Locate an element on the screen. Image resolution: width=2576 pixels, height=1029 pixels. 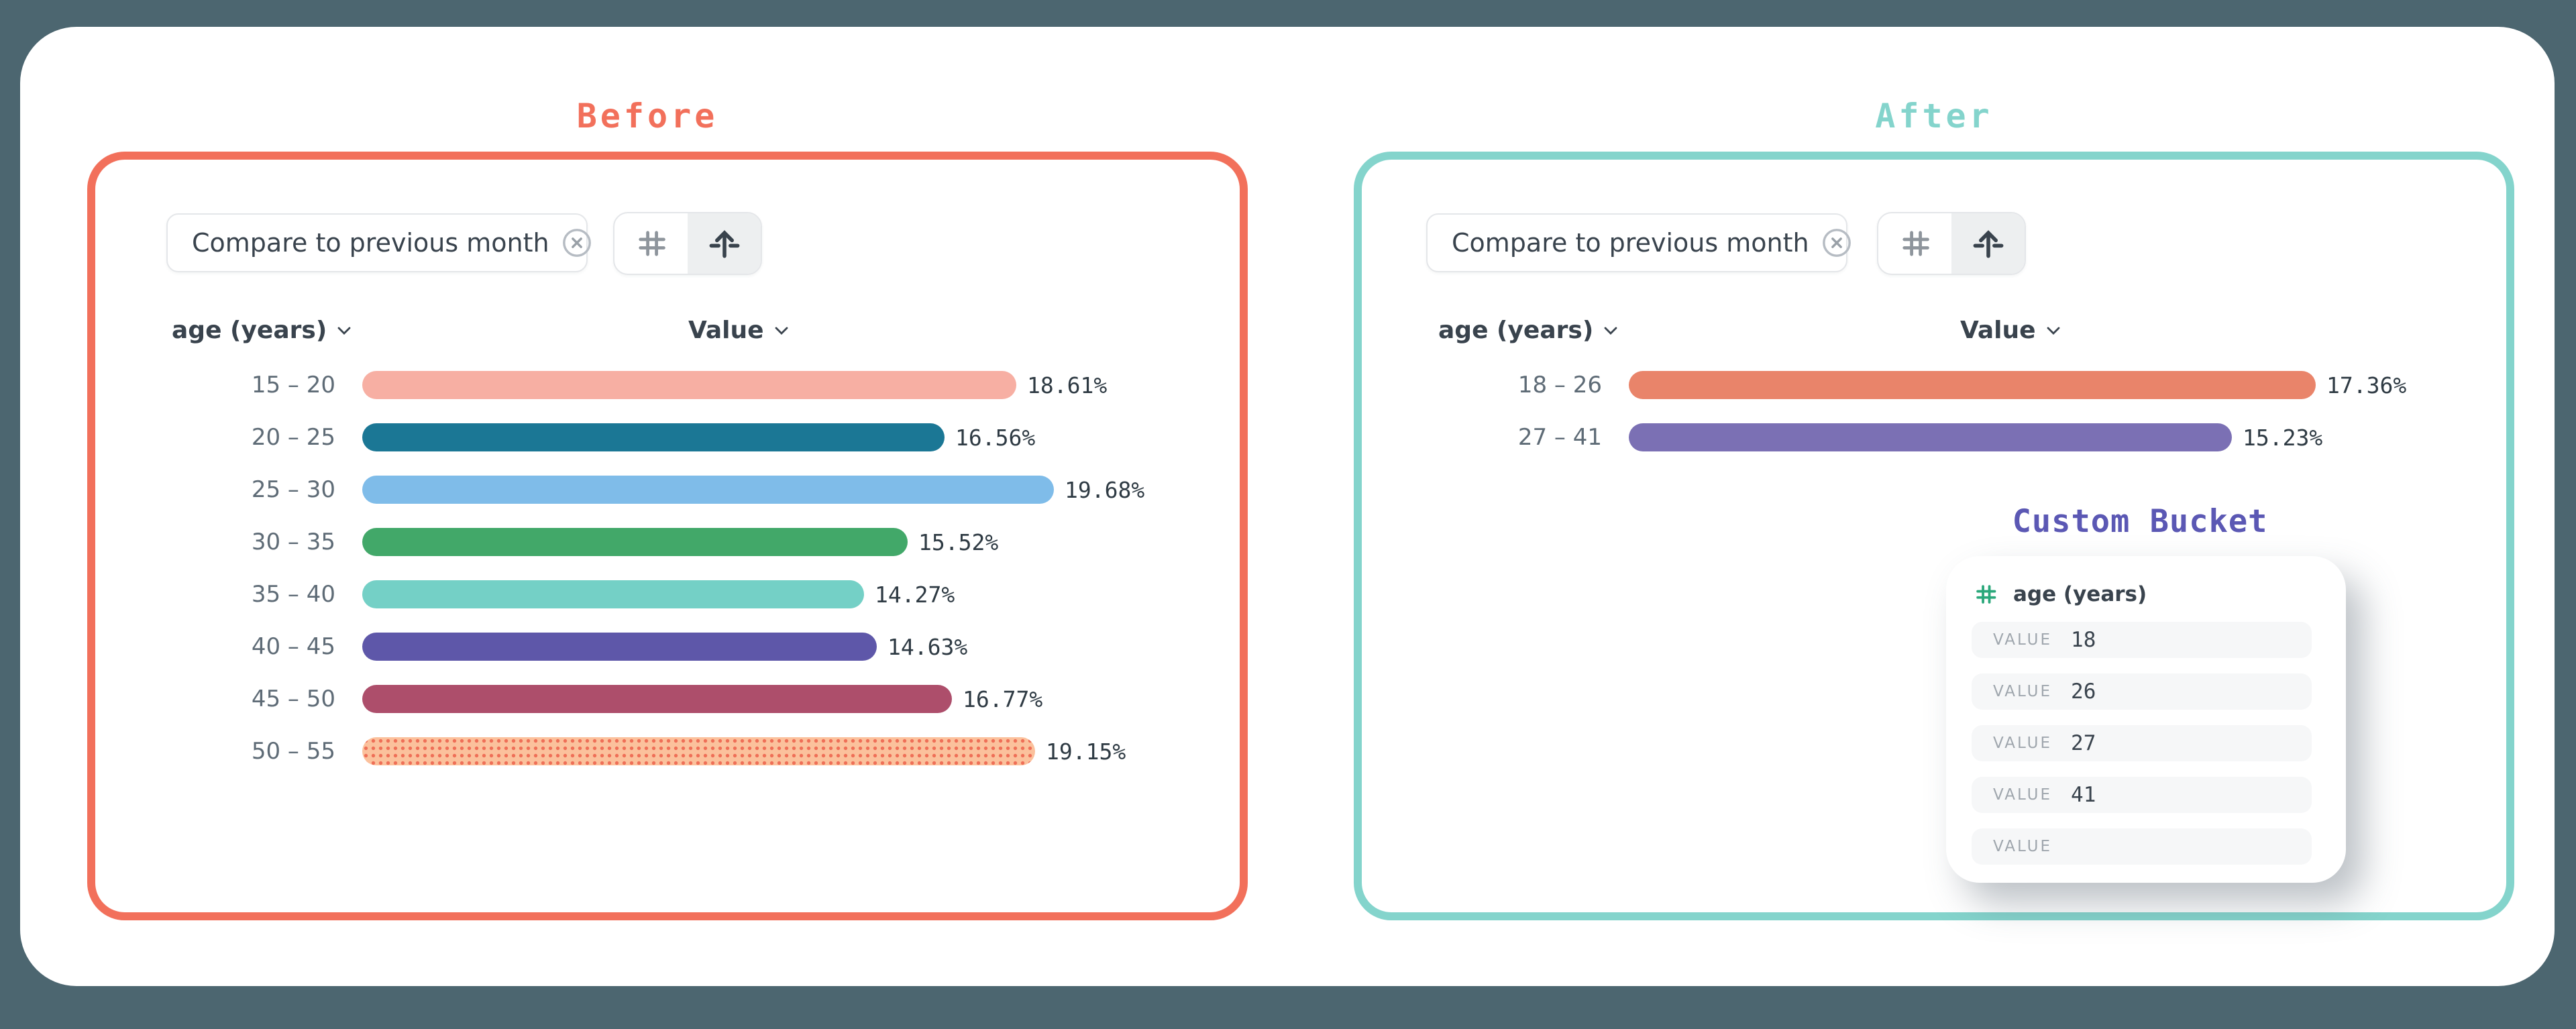
bucket-range-label: 20 – 25 is located at coordinates (293, 437).